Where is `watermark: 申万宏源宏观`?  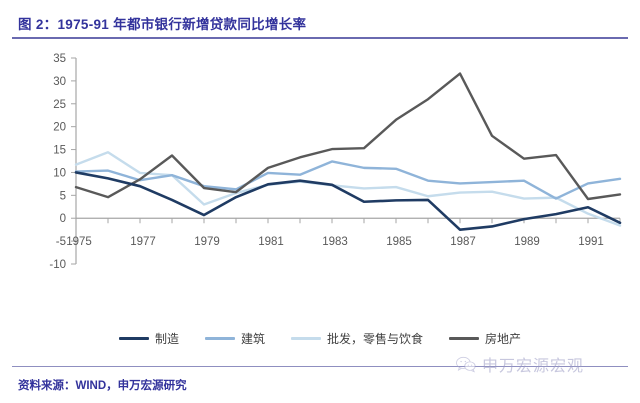
watermark: 申万宏源宏观 is located at coordinates (519, 364).